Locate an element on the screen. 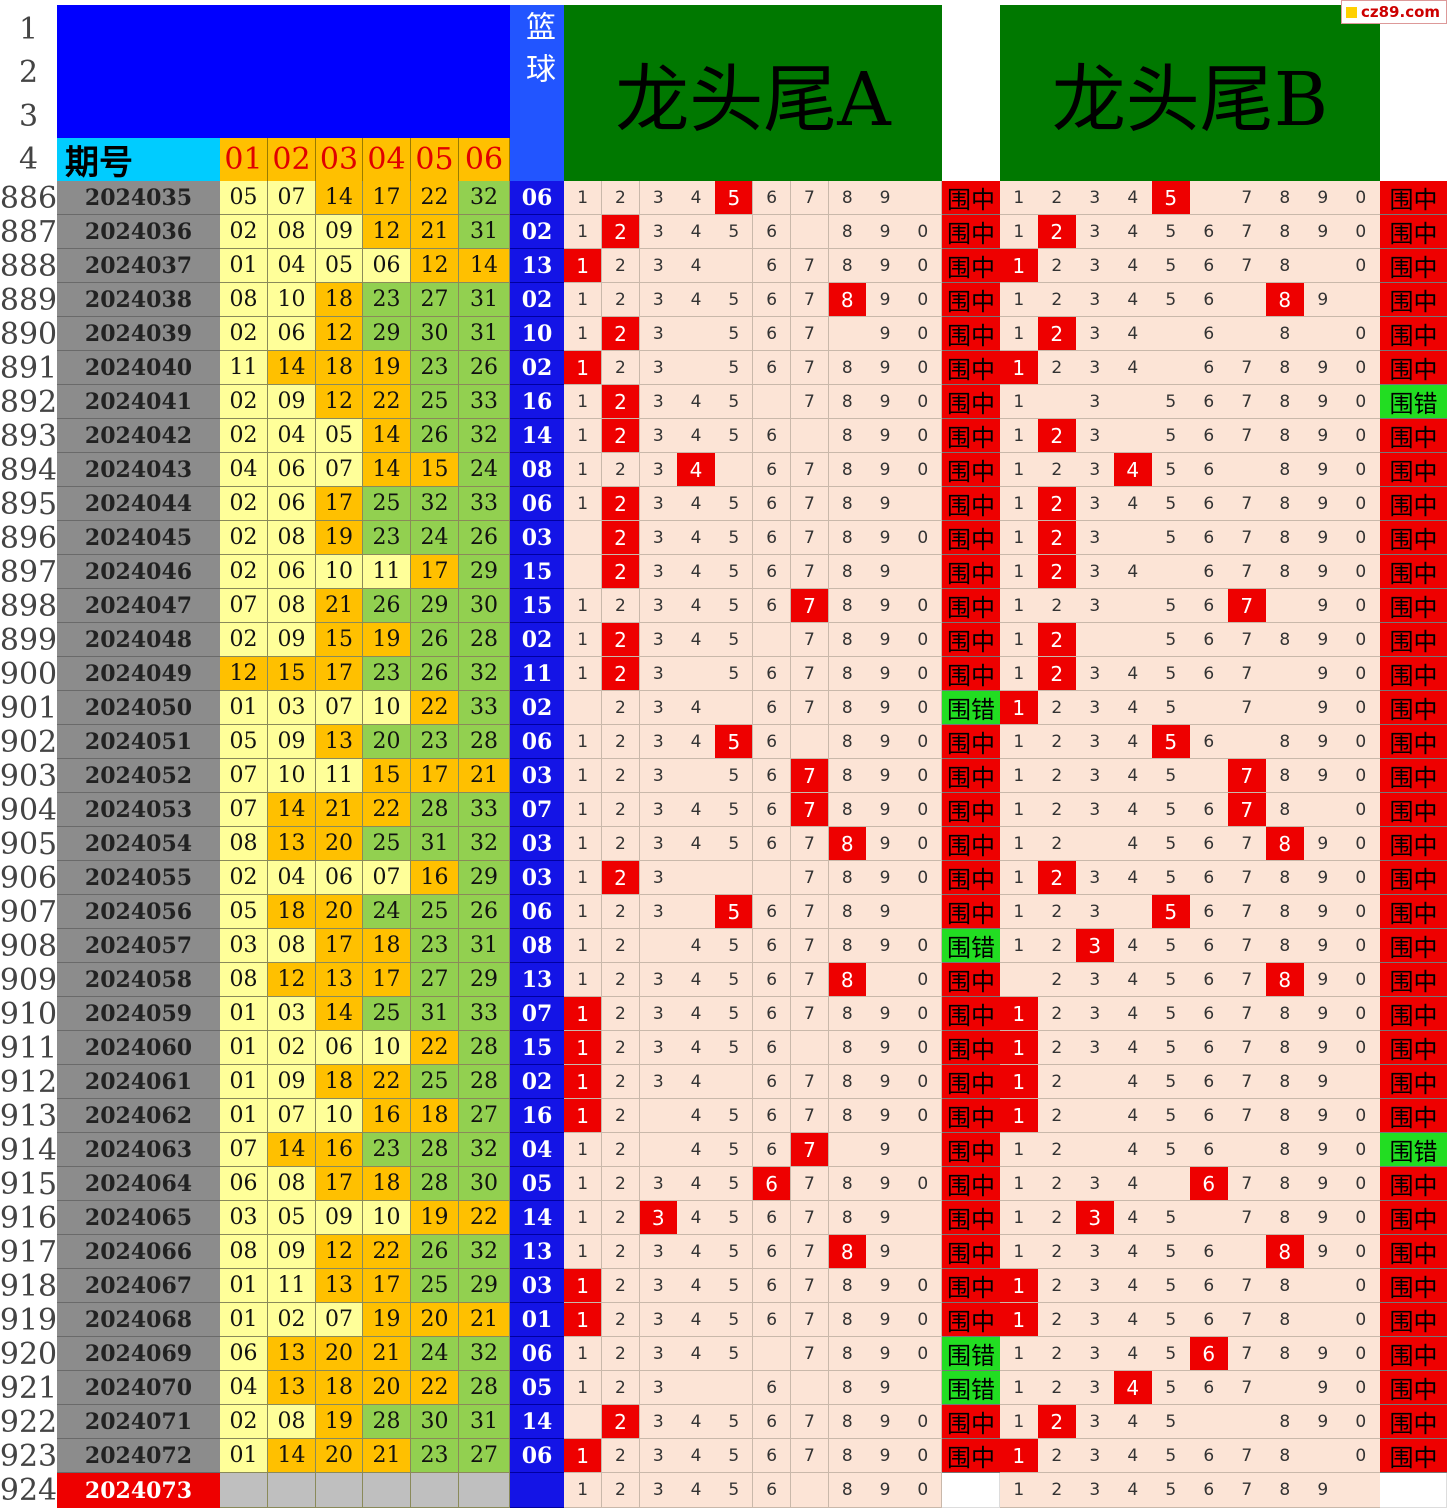 The image size is (1447, 1508). red-ball-cell: 14 is located at coordinates (292, 1456).